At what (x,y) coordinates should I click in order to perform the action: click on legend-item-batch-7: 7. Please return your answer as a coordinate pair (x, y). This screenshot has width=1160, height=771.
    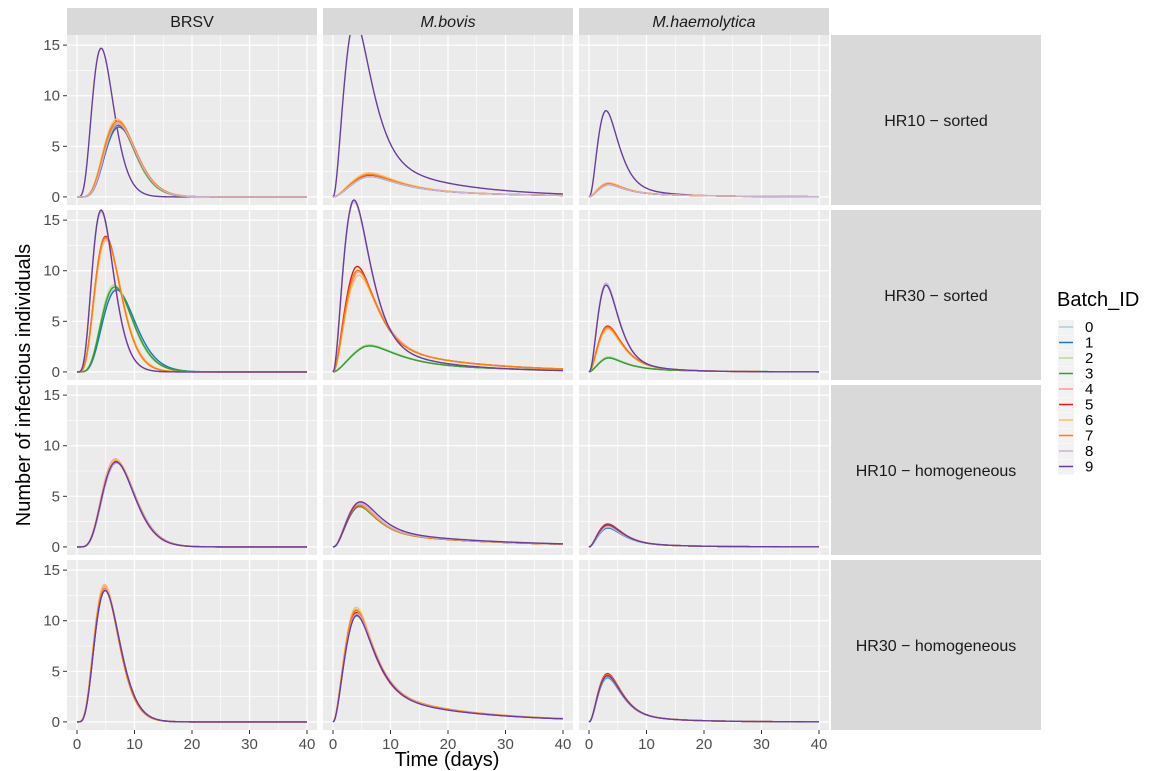
    Looking at the image, I should click on (1075, 436).